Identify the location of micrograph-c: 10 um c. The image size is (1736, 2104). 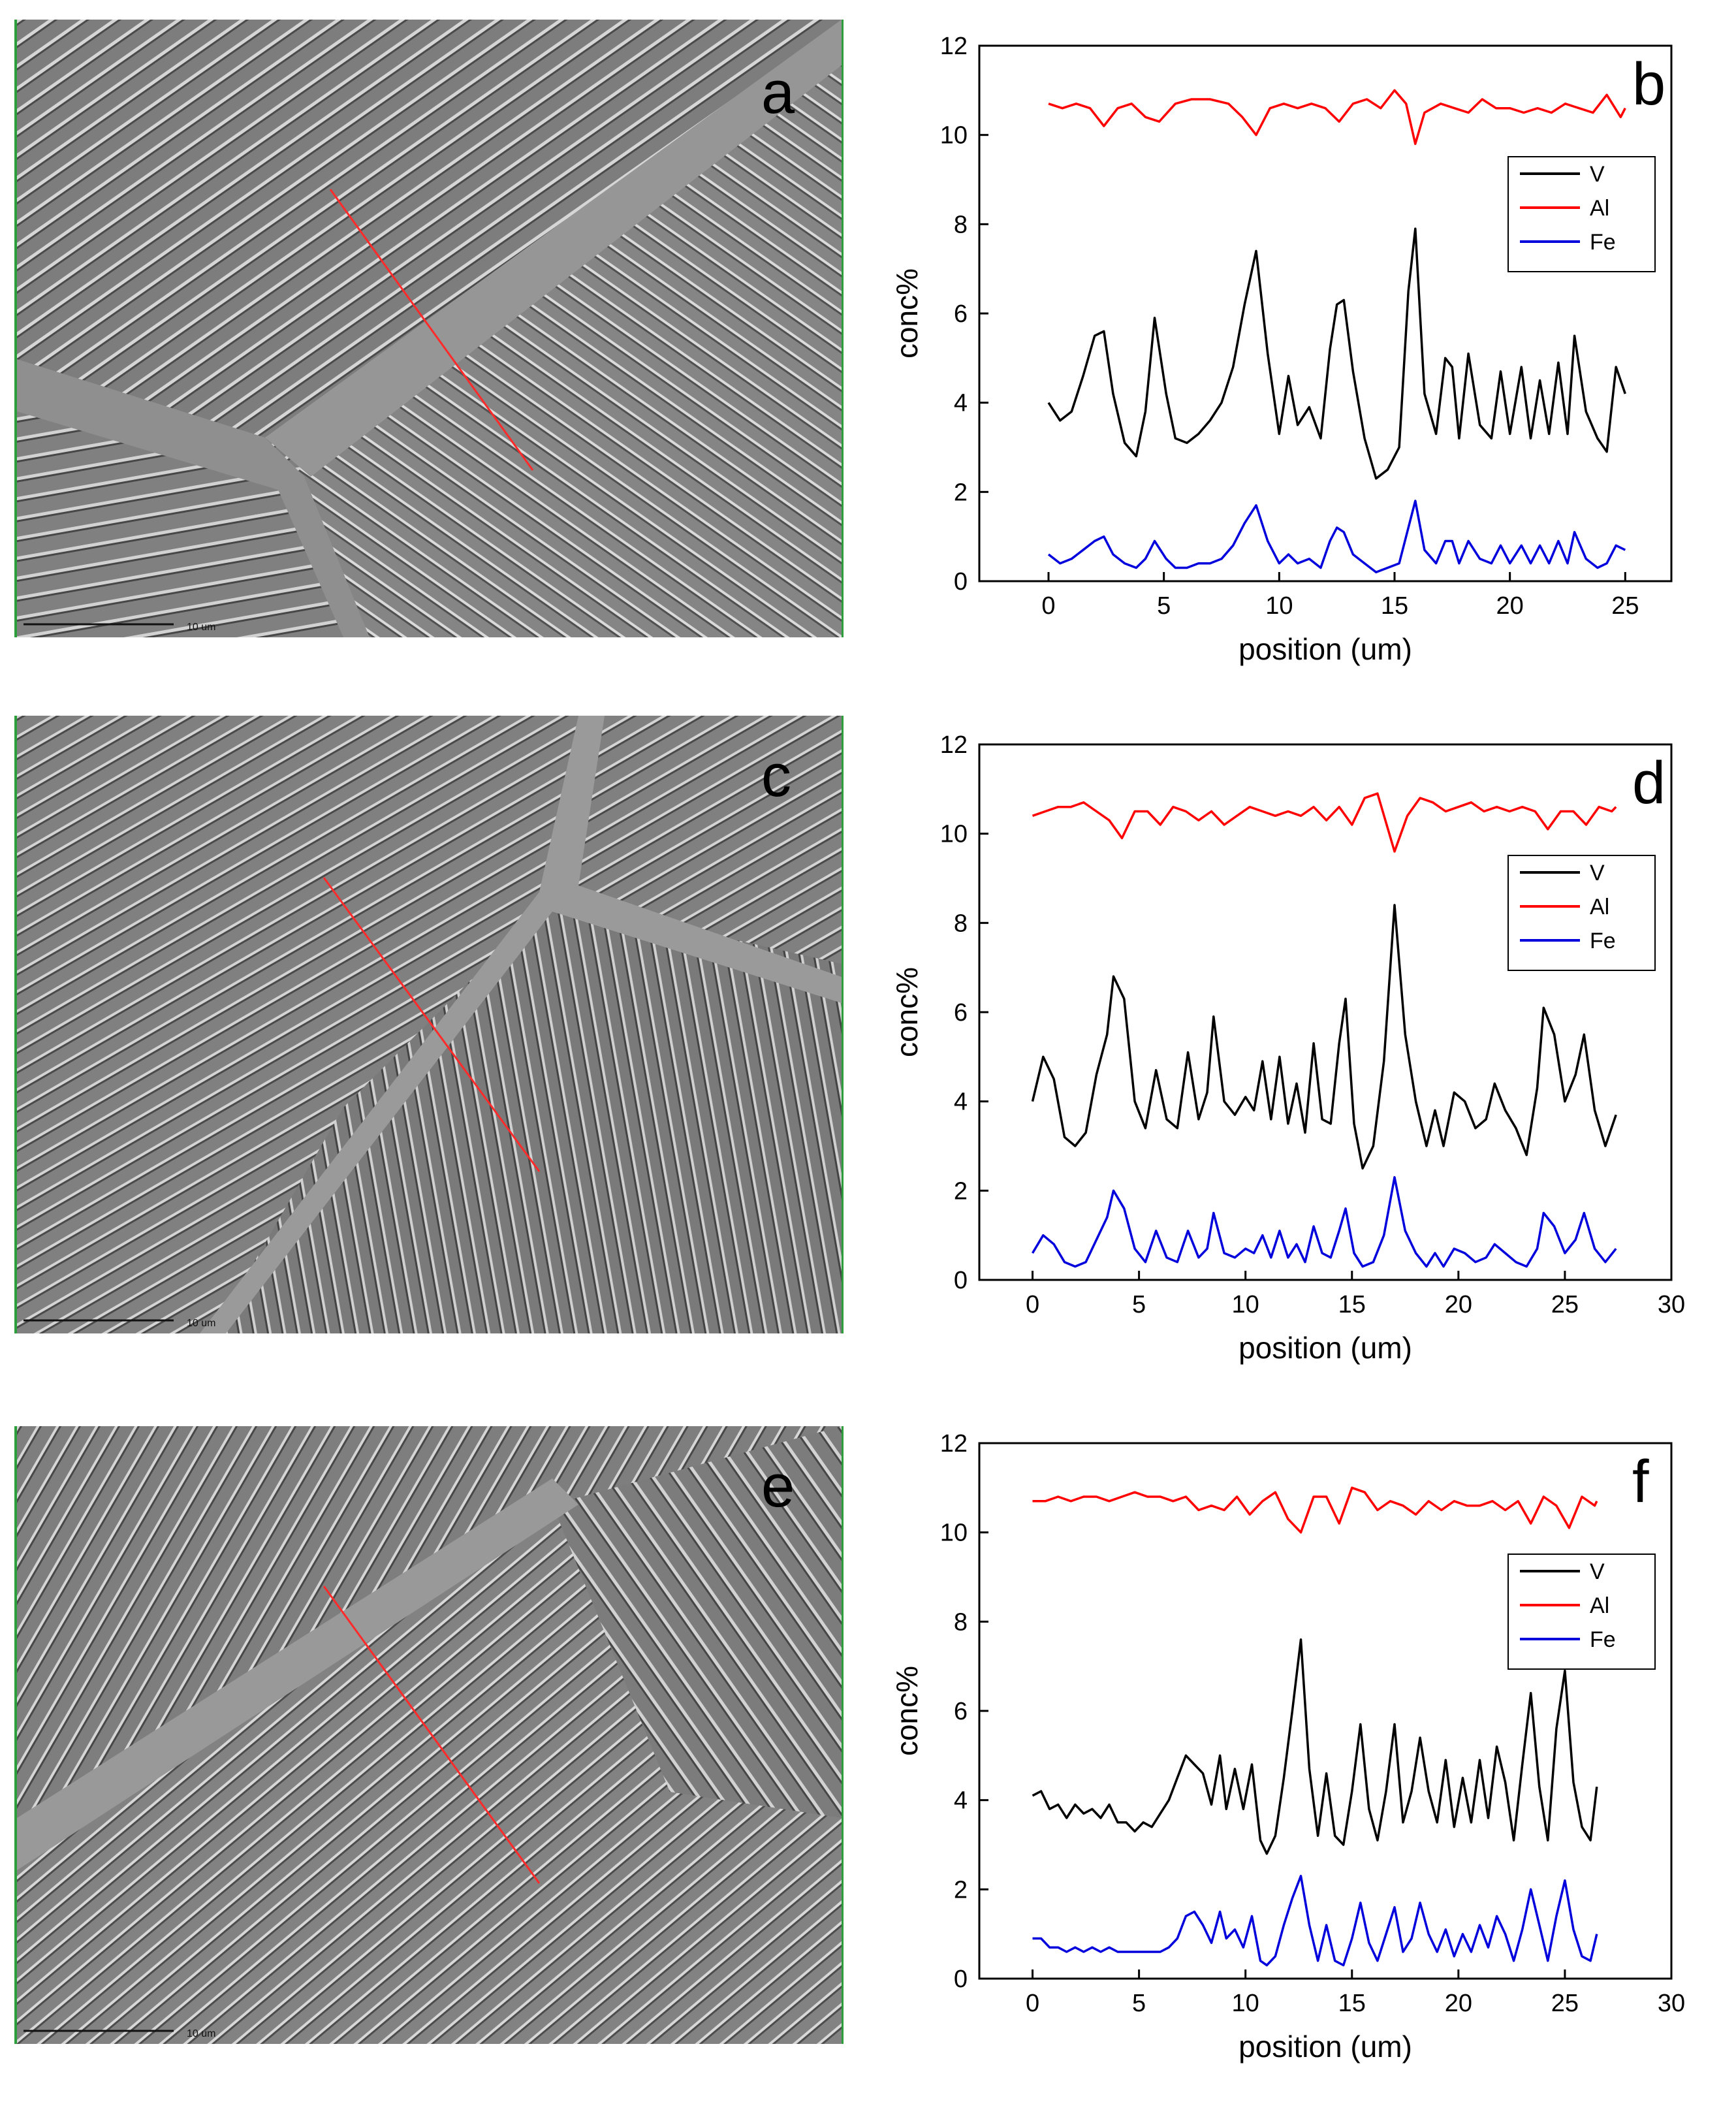
(429, 1024).